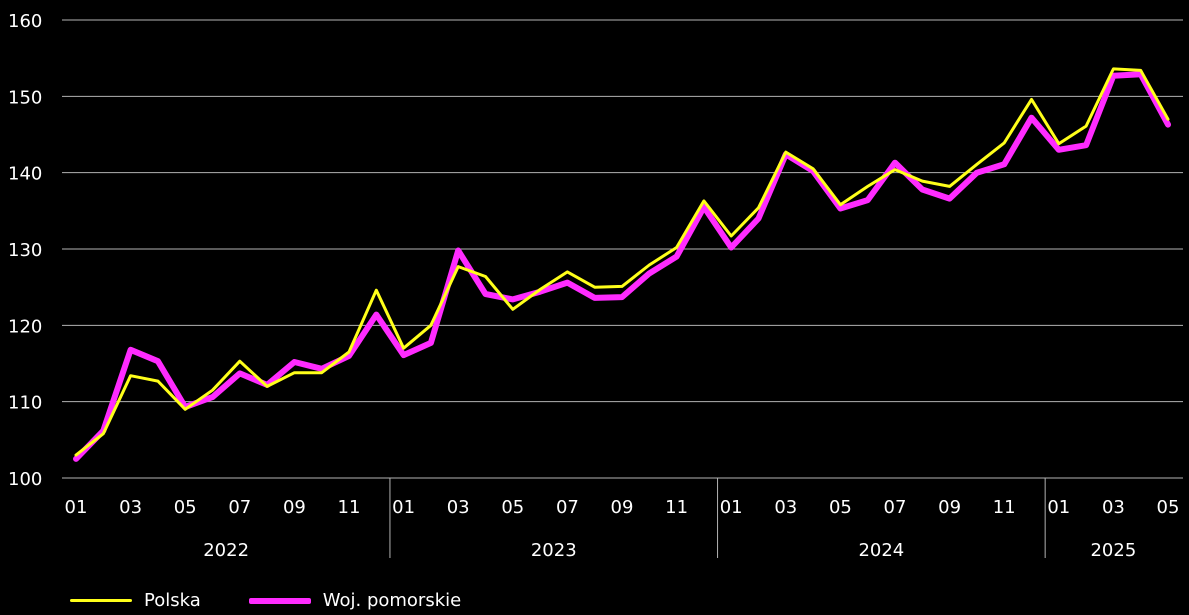 The height and width of the screenshot is (615, 1189). What do you see at coordinates (226, 550) in the screenshot?
I see `year-label-2022: 2022` at bounding box center [226, 550].